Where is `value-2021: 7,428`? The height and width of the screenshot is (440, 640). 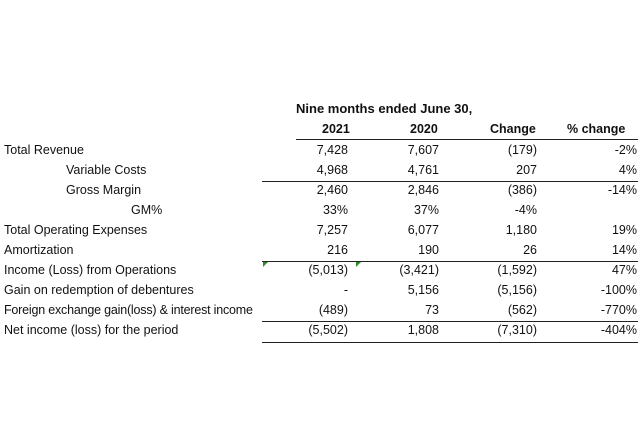 value-2021: 7,428 is located at coordinates (332, 150).